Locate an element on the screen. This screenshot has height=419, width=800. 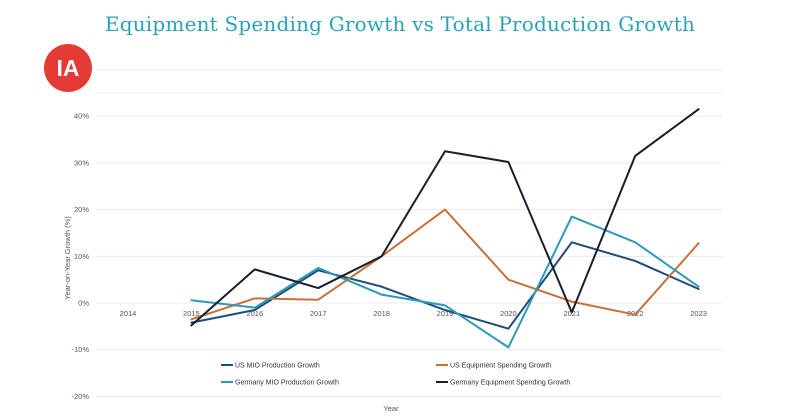
logo-circle is located at coordinates (68, 68).